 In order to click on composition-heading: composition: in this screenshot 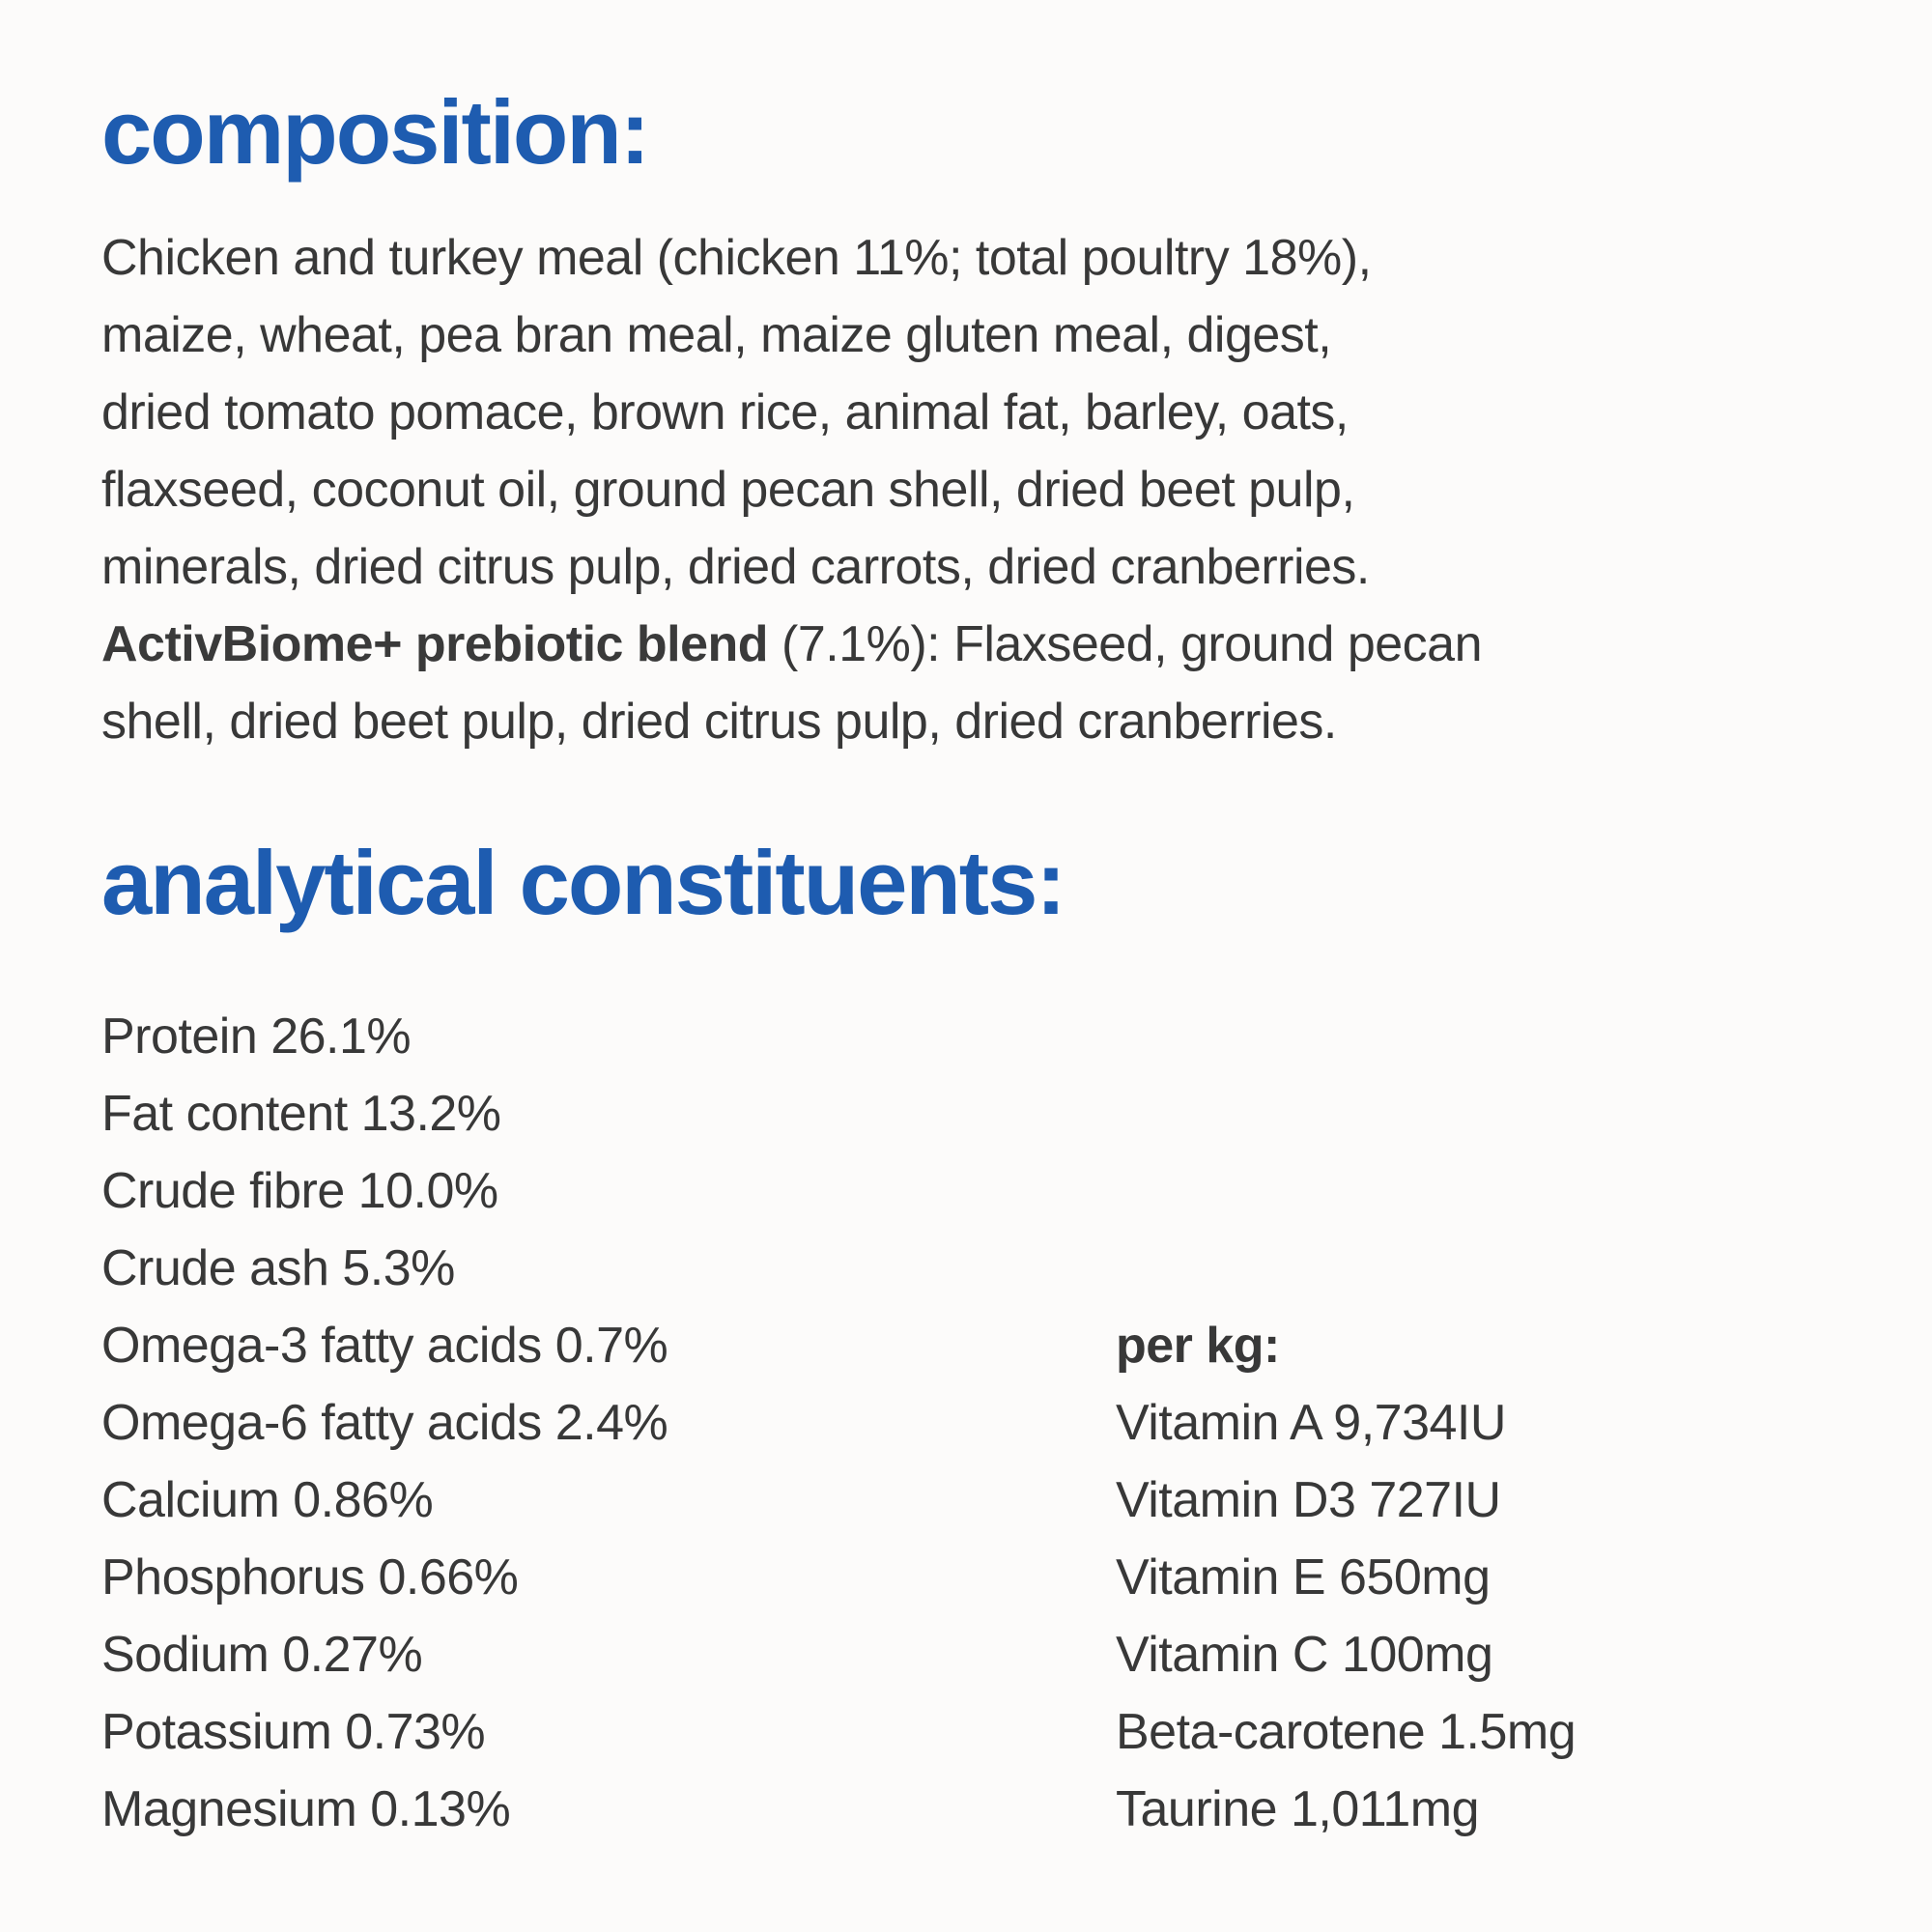, I will do `click(375, 132)`.